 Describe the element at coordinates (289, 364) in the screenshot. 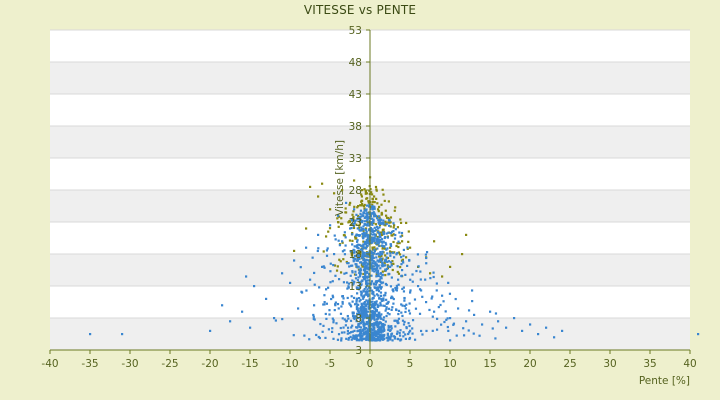

I see `x-tick-label: -10` at that location.